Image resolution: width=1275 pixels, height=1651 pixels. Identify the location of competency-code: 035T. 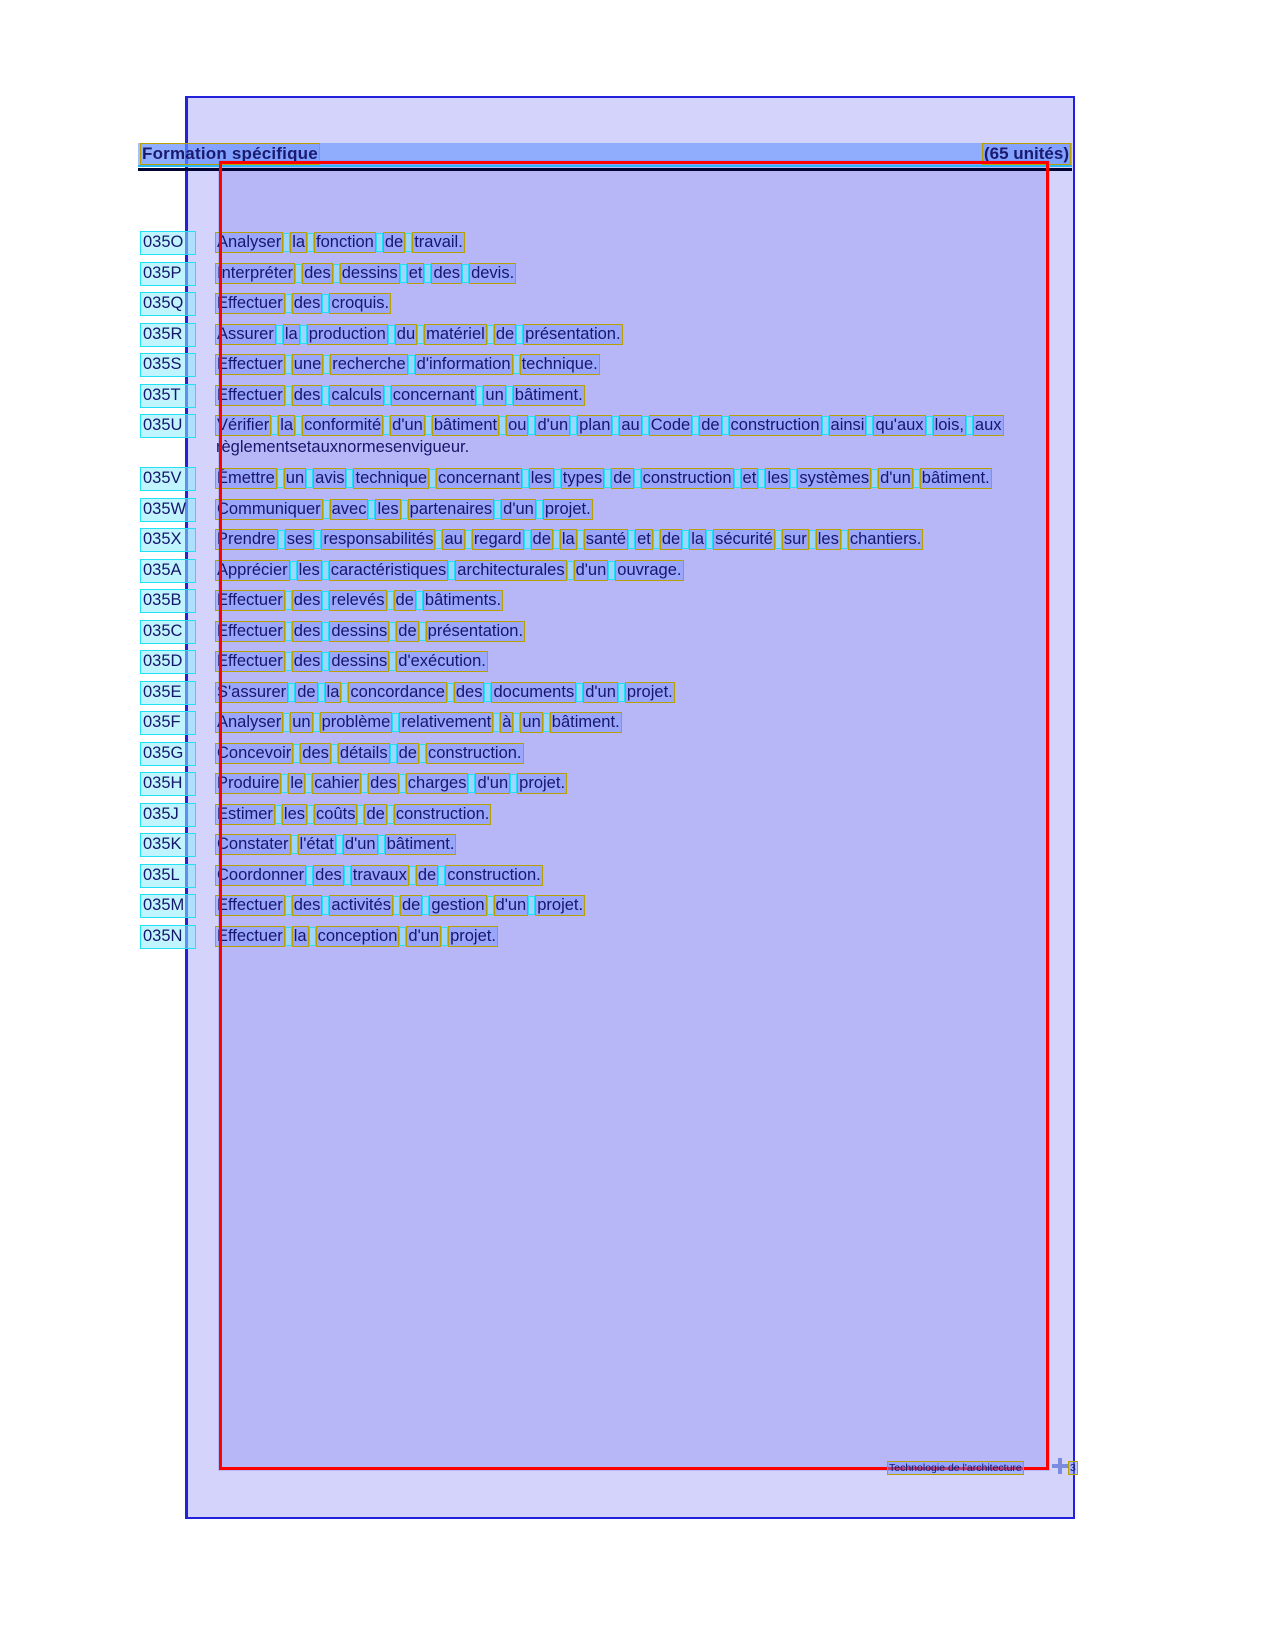
(168, 395).